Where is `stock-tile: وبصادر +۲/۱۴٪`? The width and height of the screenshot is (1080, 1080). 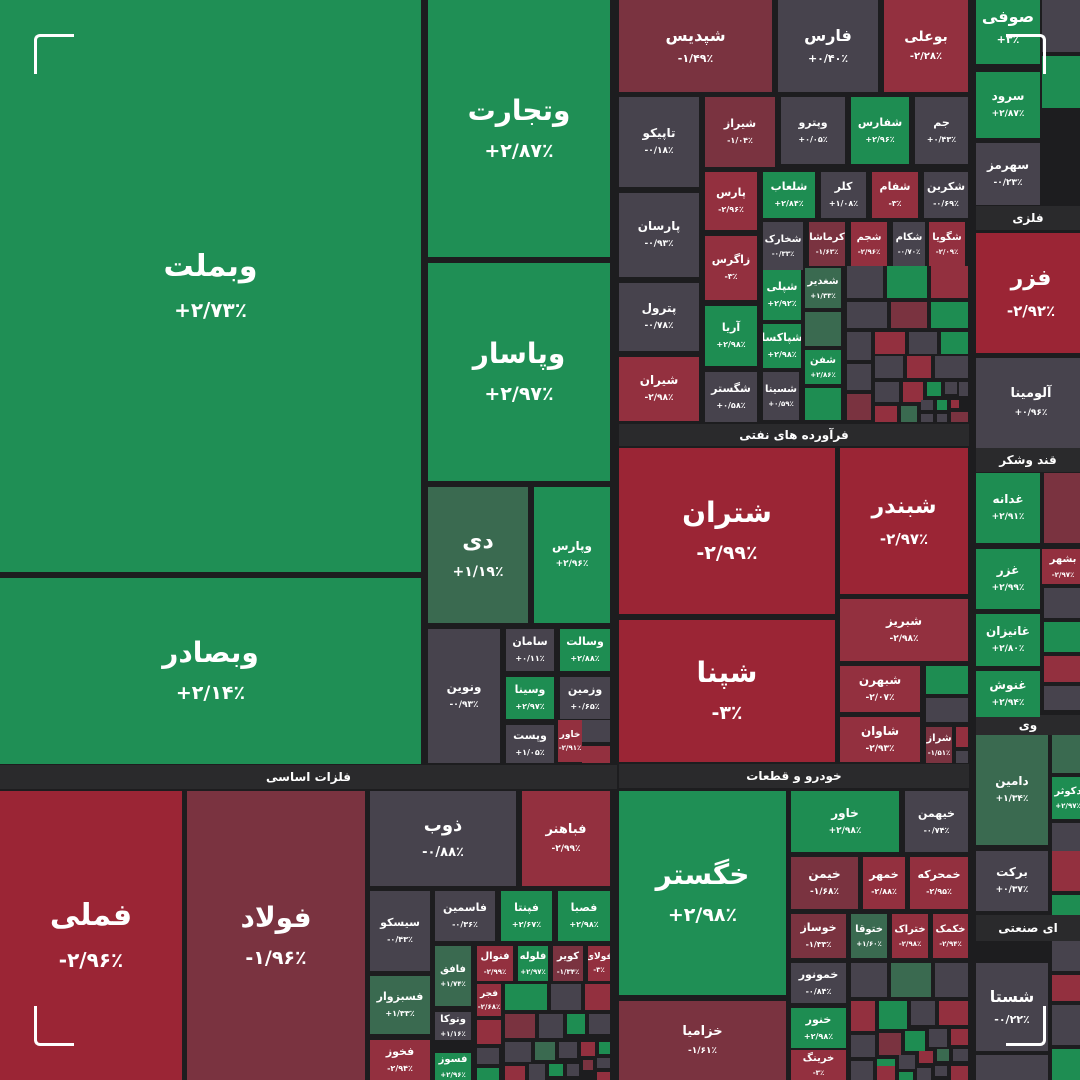
stock-tile: وبصادر +۲/۱۴٪ is located at coordinates (210, 671).